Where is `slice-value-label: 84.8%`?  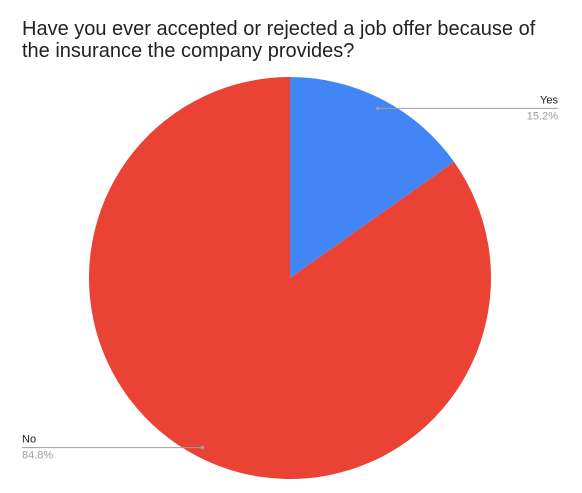
slice-value-label: 84.8% is located at coordinates (37, 456).